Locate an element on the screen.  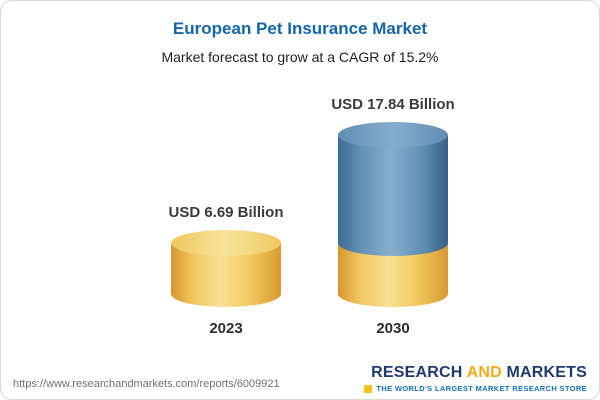
chart-title: European Pet Insurance Market is located at coordinates (300, 28).